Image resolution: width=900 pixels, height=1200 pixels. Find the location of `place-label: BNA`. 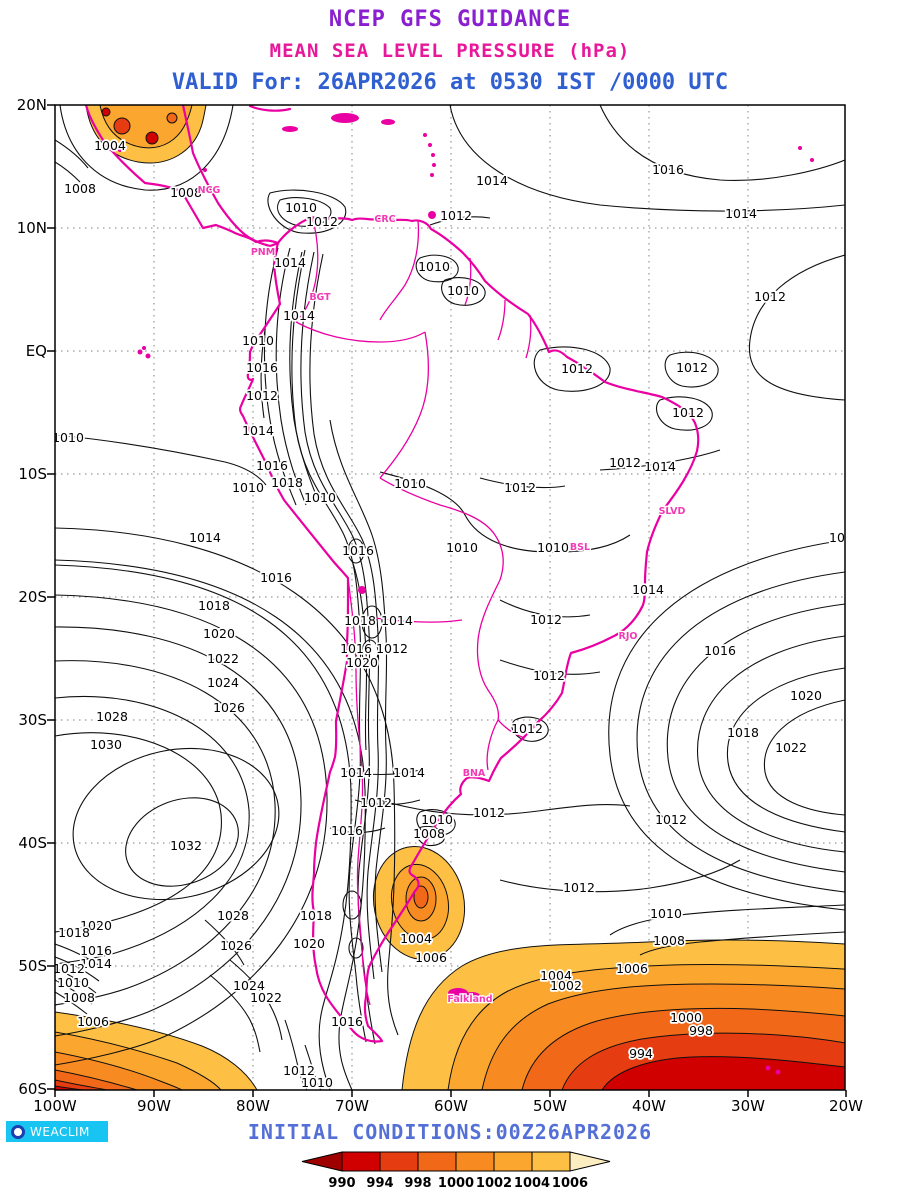

place-label: BNA is located at coordinates (474, 773).